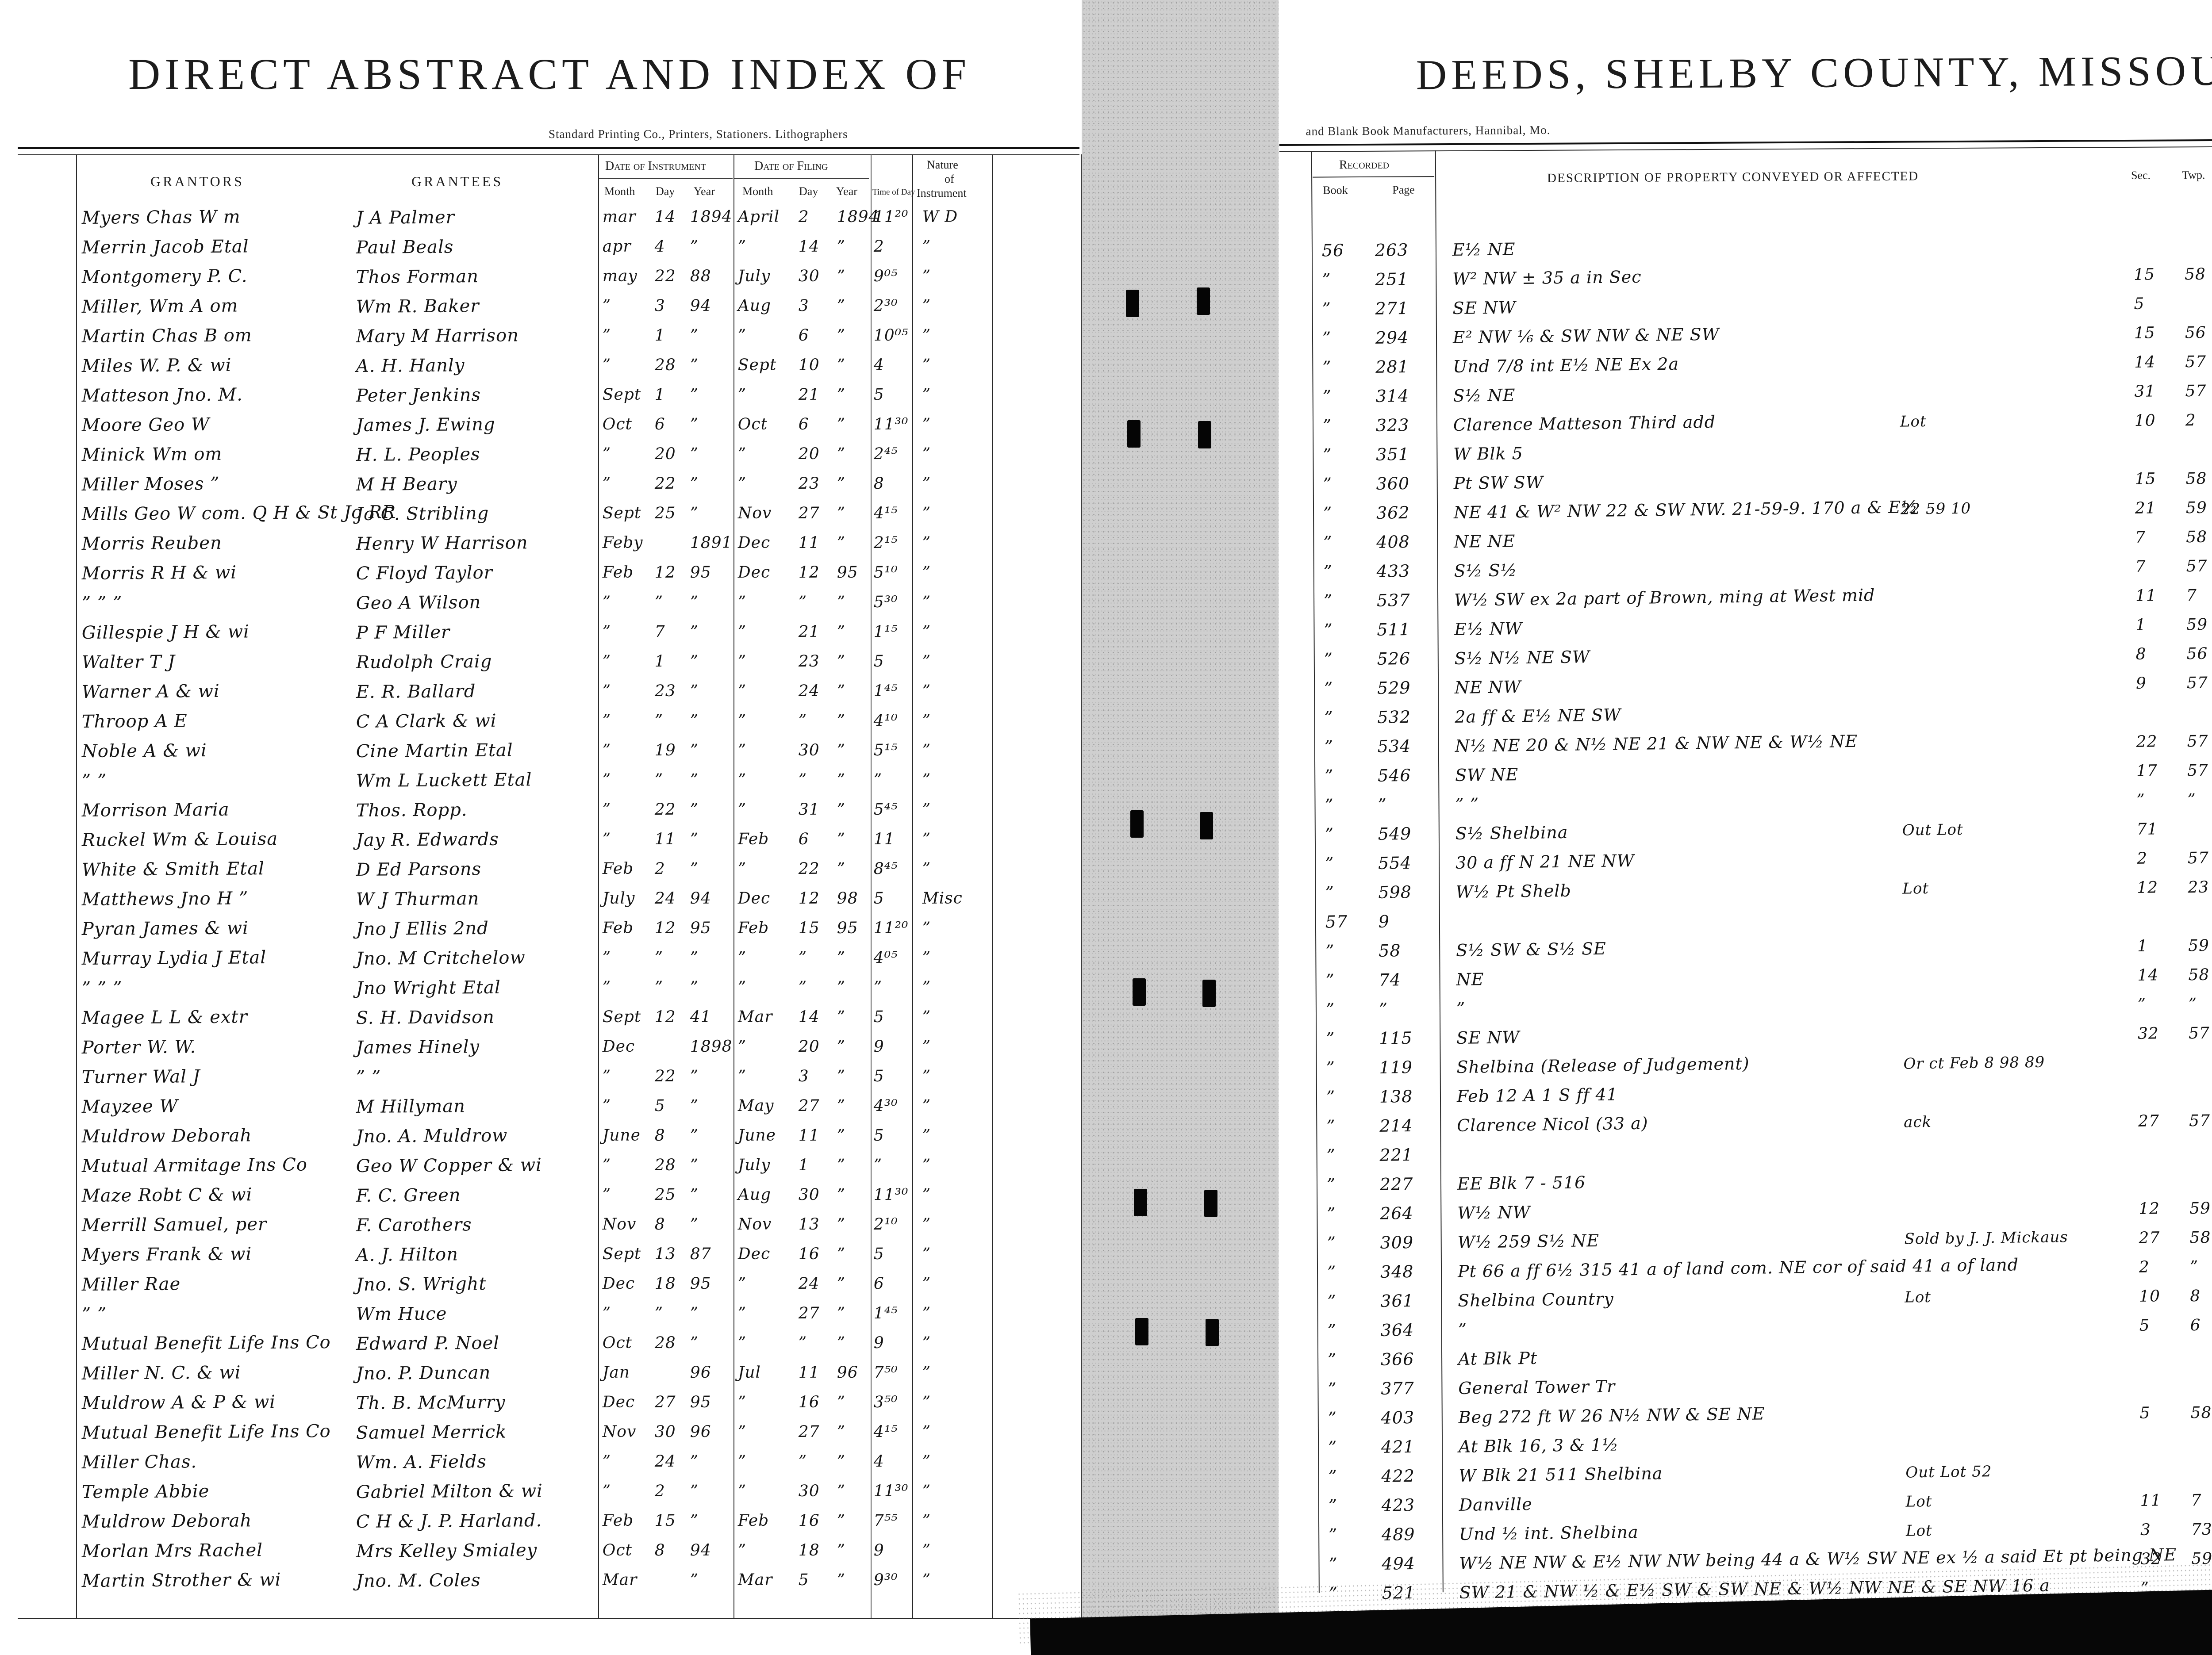  Describe the element at coordinates (754, 1254) in the screenshot. I see `filing-month-cell: Dec` at that location.